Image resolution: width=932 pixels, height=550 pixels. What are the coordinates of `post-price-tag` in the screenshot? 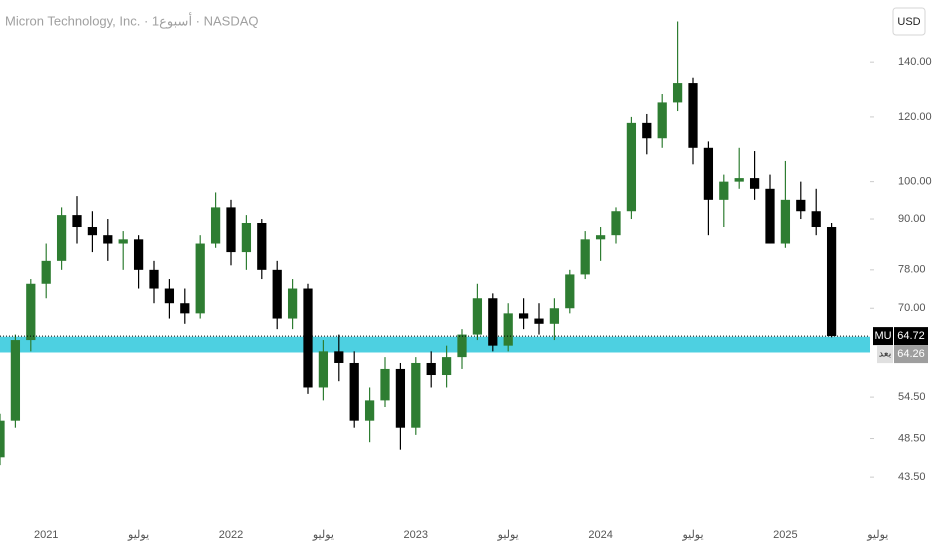 It's located at (911, 354).